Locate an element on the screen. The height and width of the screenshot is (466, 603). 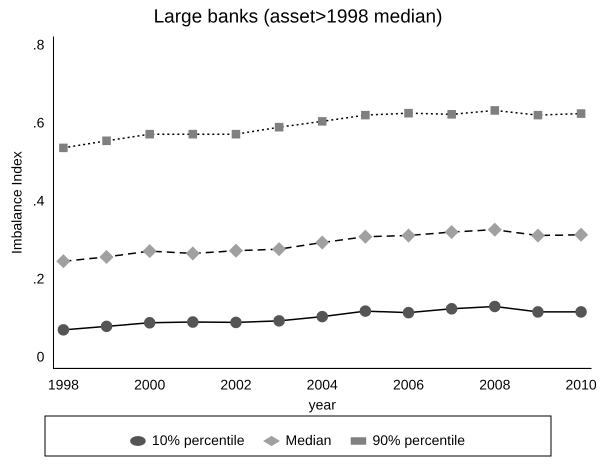
legend-label: 10% percentile is located at coordinates (198, 440).